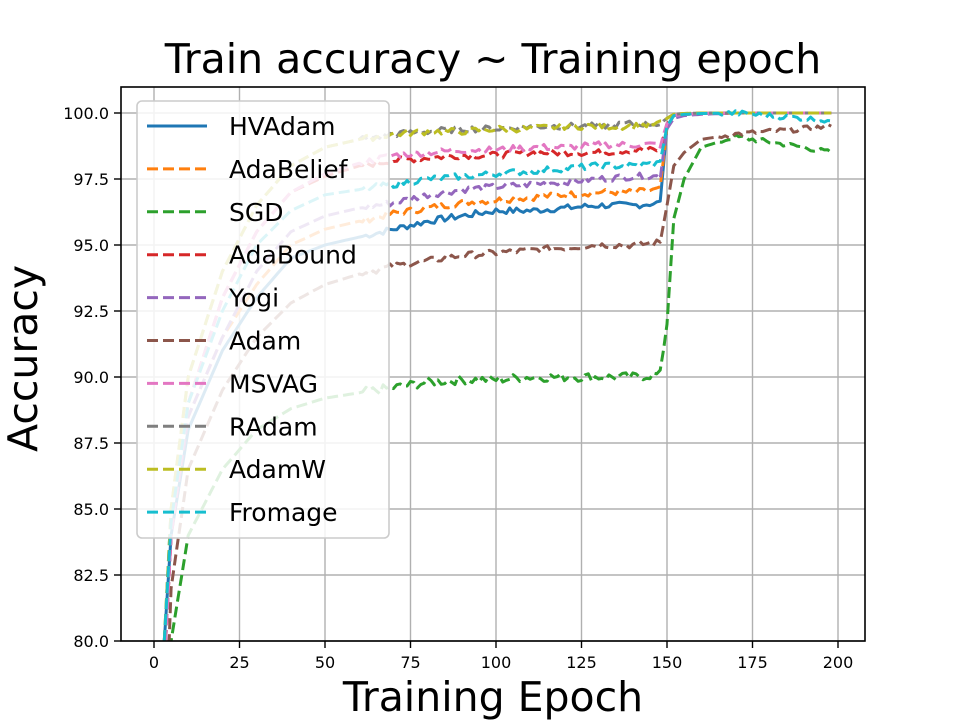 The image size is (963, 722). Describe the element at coordinates (325, 662) in the screenshot. I see `x-tick-label: 50` at that location.